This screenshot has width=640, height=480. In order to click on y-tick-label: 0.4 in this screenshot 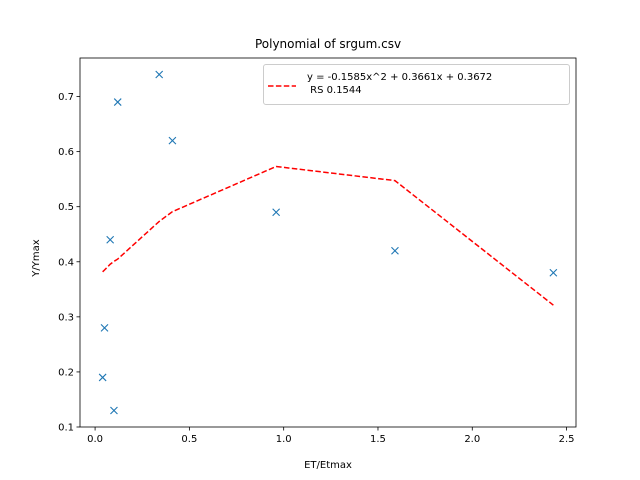, I will do `click(66, 262)`.